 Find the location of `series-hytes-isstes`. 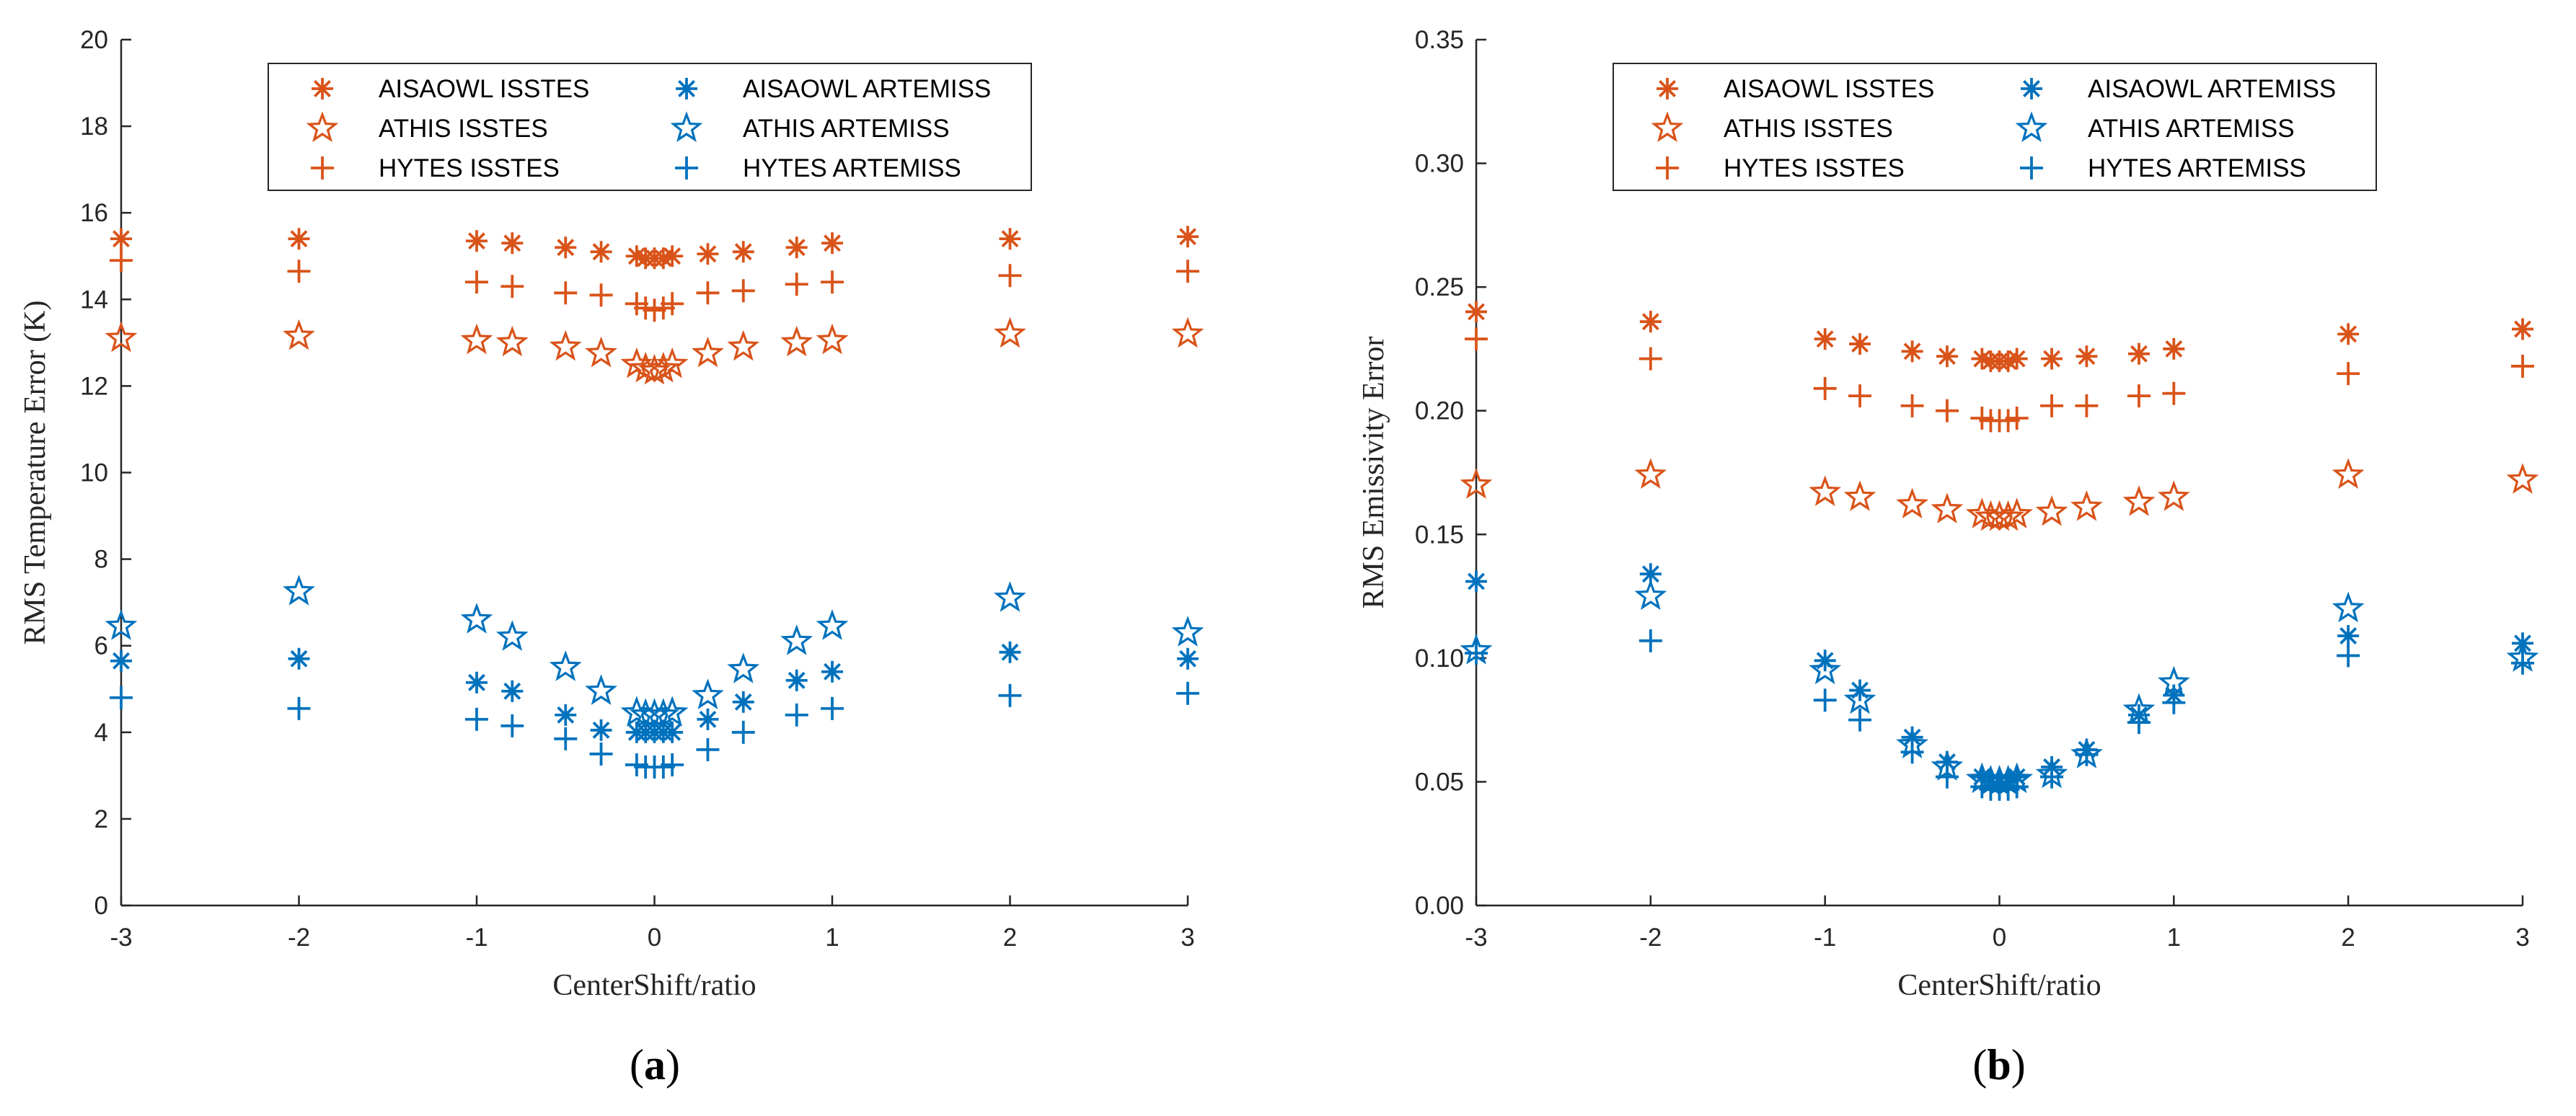

series-hytes-isstes is located at coordinates (654, 285).